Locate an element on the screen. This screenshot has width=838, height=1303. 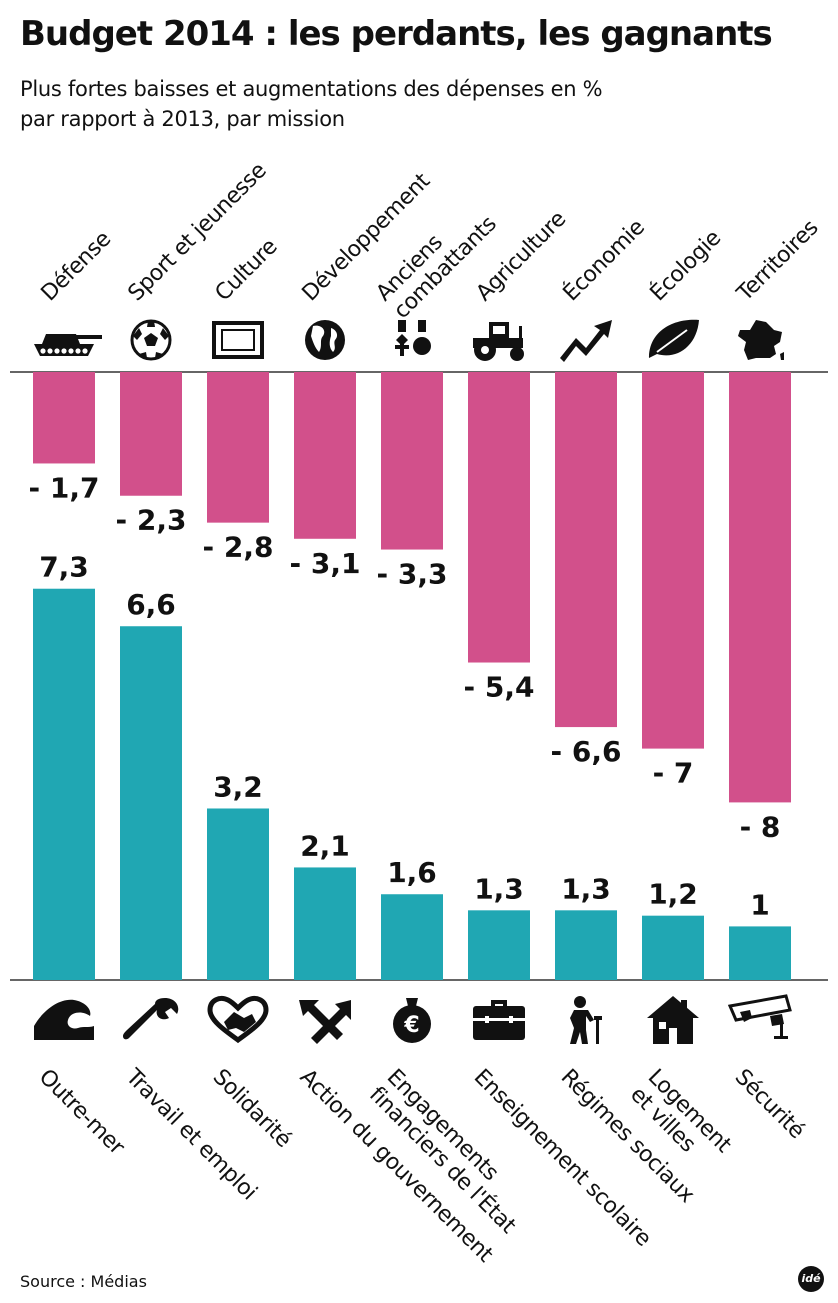
subtitle-line-2: par rapport à 2013, par mission is located at coordinates (182, 119).